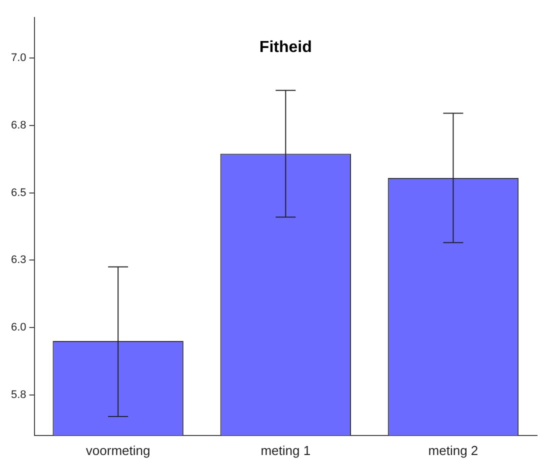 This screenshot has width=553, height=470. I want to click on x-tick-label: meting 2, so click(453, 450).